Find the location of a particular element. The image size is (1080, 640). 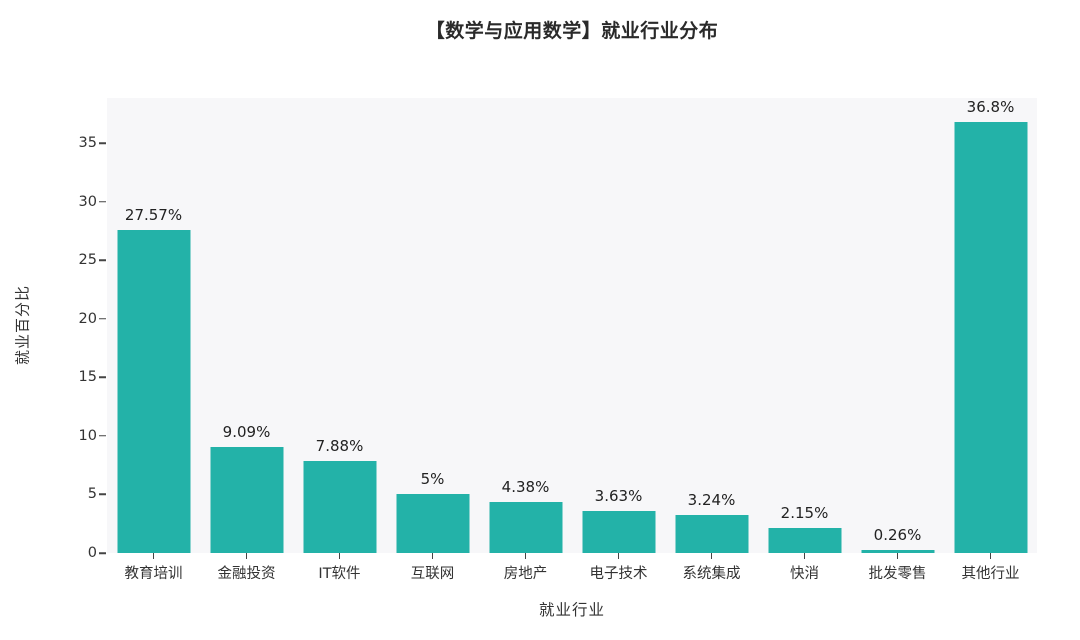

y-tick-label: 20 is located at coordinates (87, 318).